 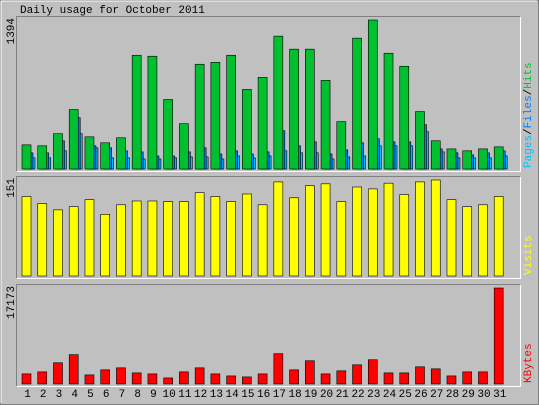 I want to click on x-tick-label: 15, so click(x=247, y=395).